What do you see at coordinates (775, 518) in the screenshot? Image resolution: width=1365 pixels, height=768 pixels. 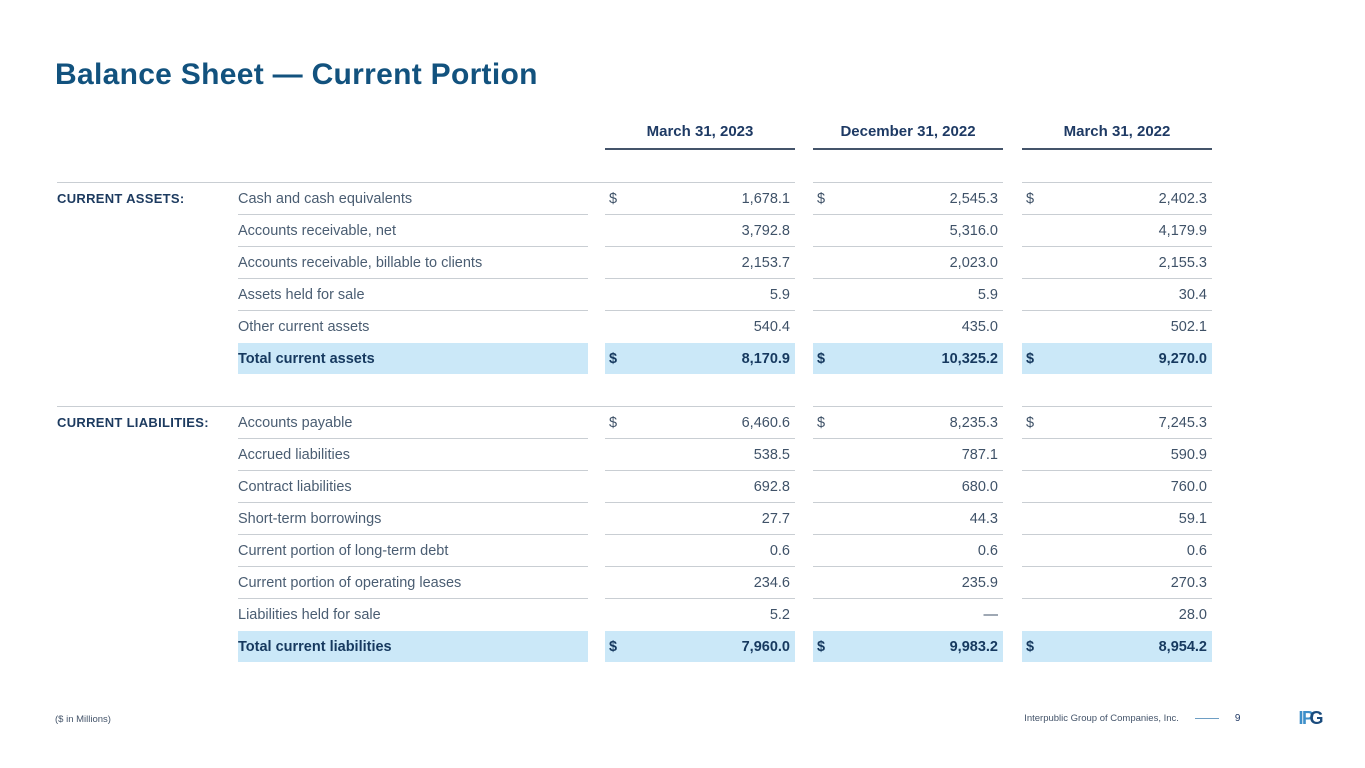 I see `value-number: 27.7` at bounding box center [775, 518].